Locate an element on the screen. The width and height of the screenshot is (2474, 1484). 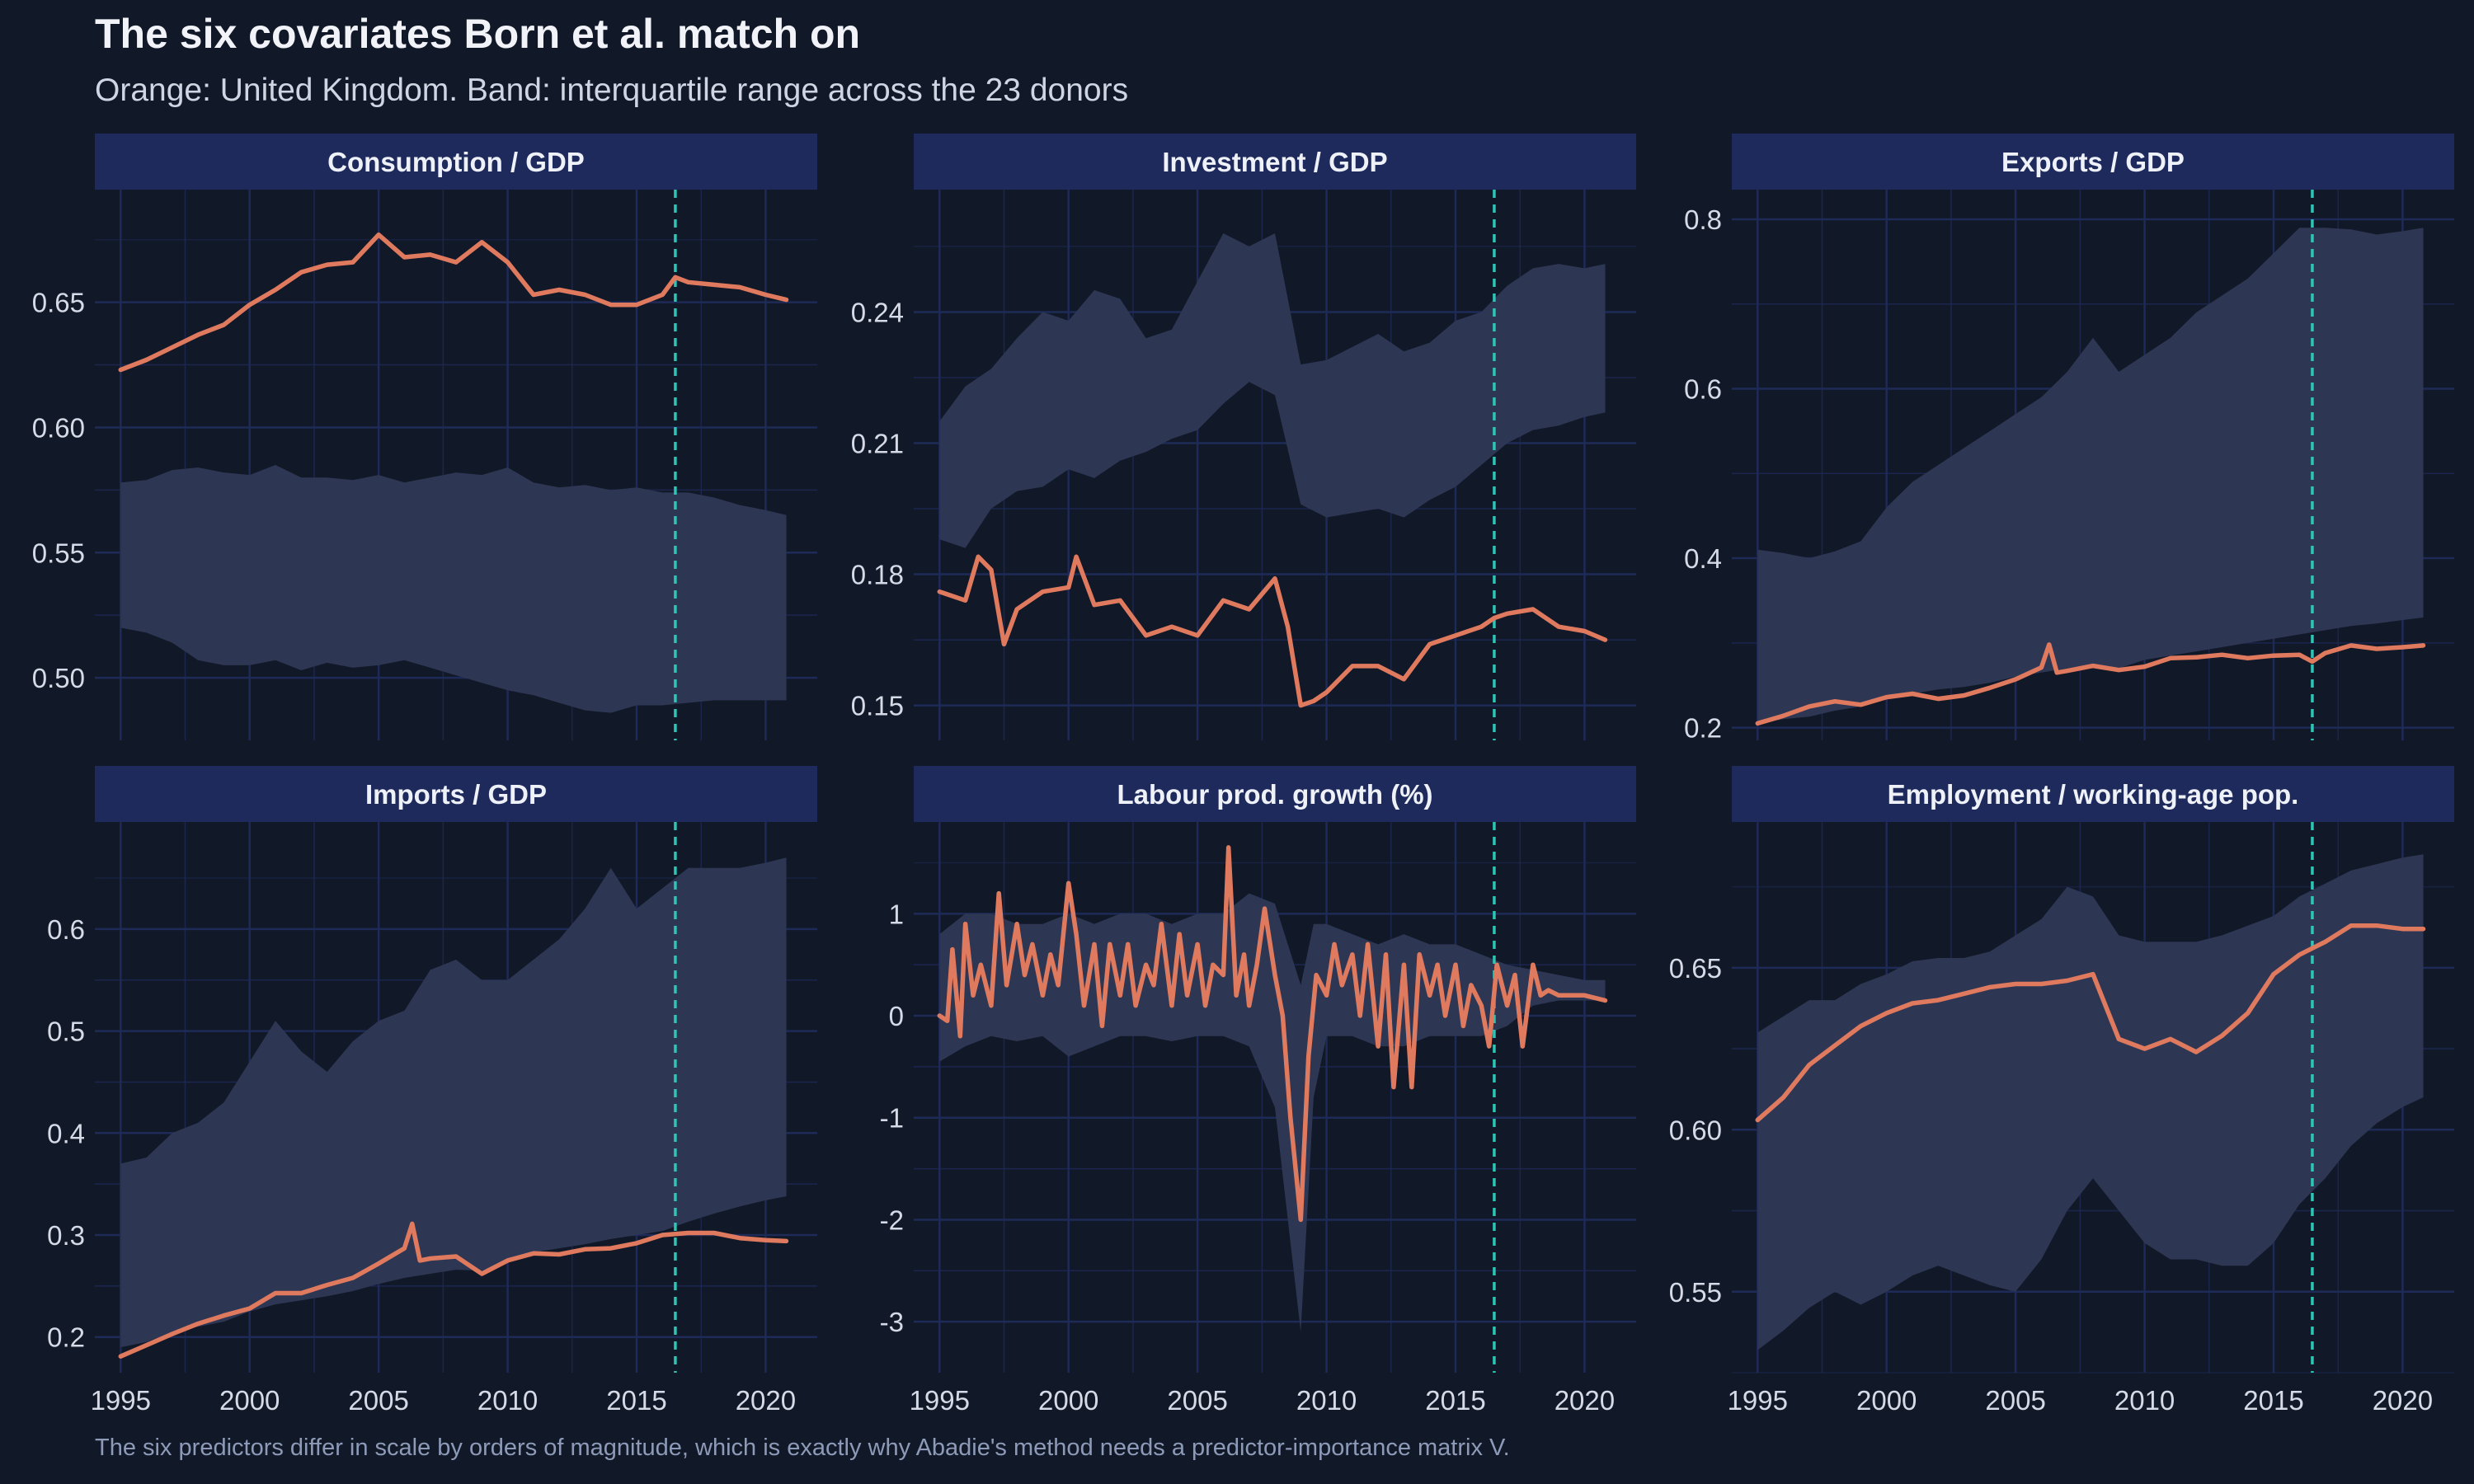
panel-1: Investment / GDP 0.15 0.18 0.21 0.24 is located at coordinates (1243, 437).